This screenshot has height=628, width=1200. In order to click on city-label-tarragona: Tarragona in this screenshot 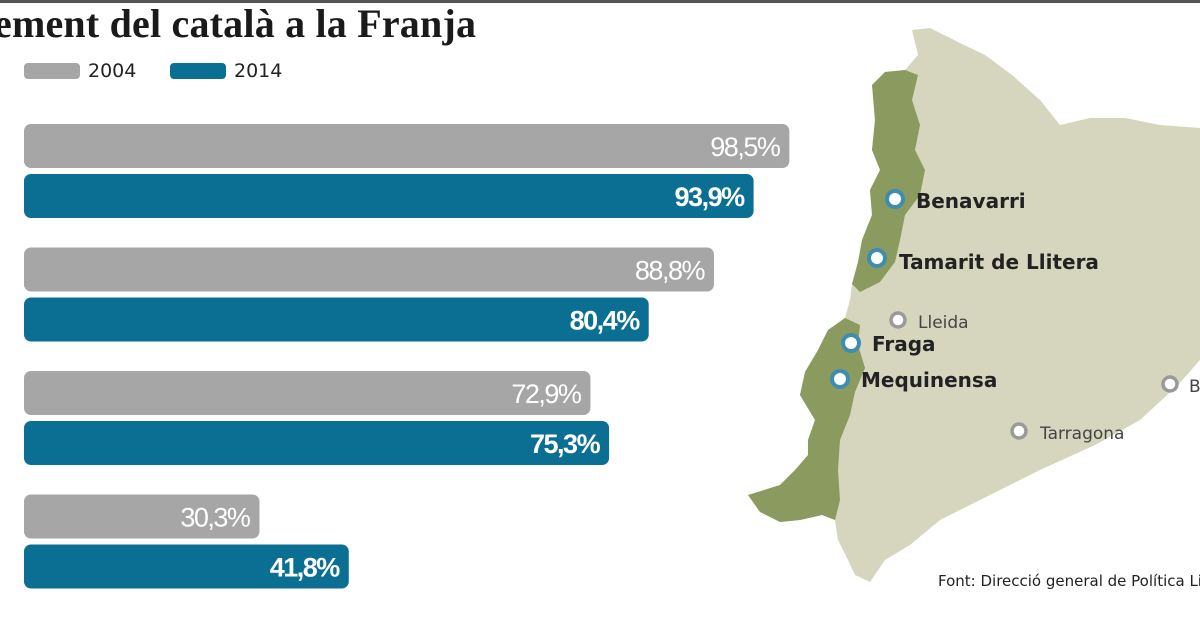, I will do `click(1081, 434)`.